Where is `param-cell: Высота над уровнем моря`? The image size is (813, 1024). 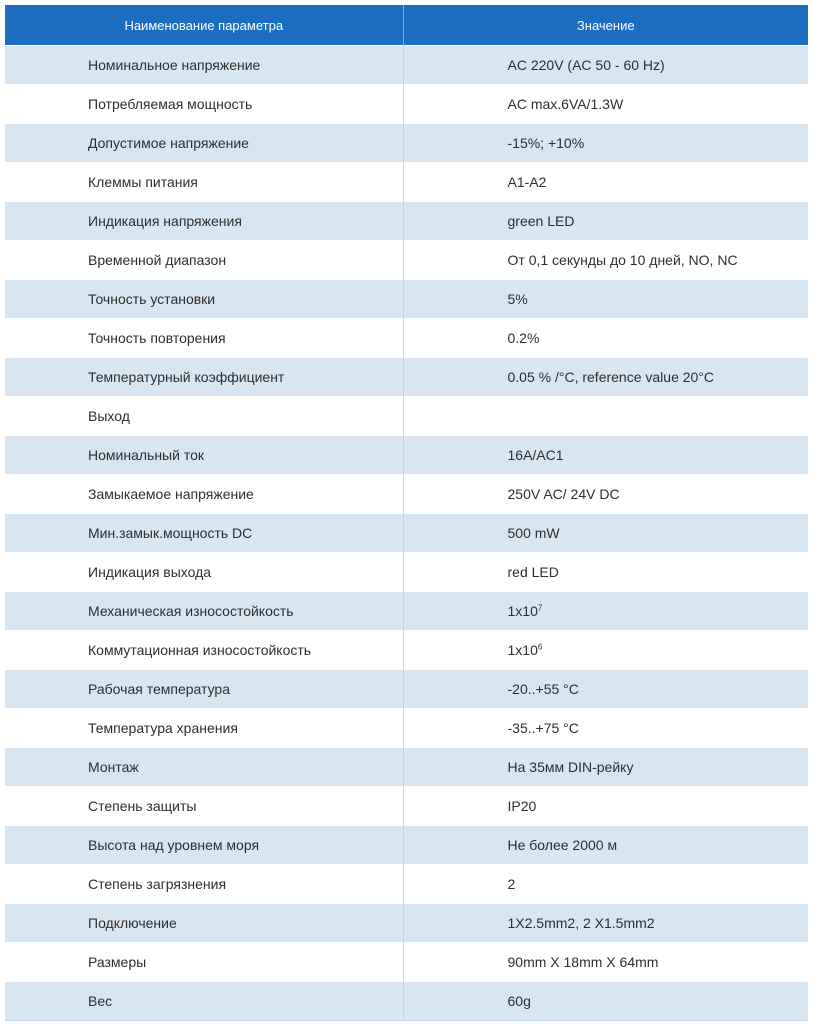
param-cell: Высота над уровнем моря is located at coordinates (204, 845).